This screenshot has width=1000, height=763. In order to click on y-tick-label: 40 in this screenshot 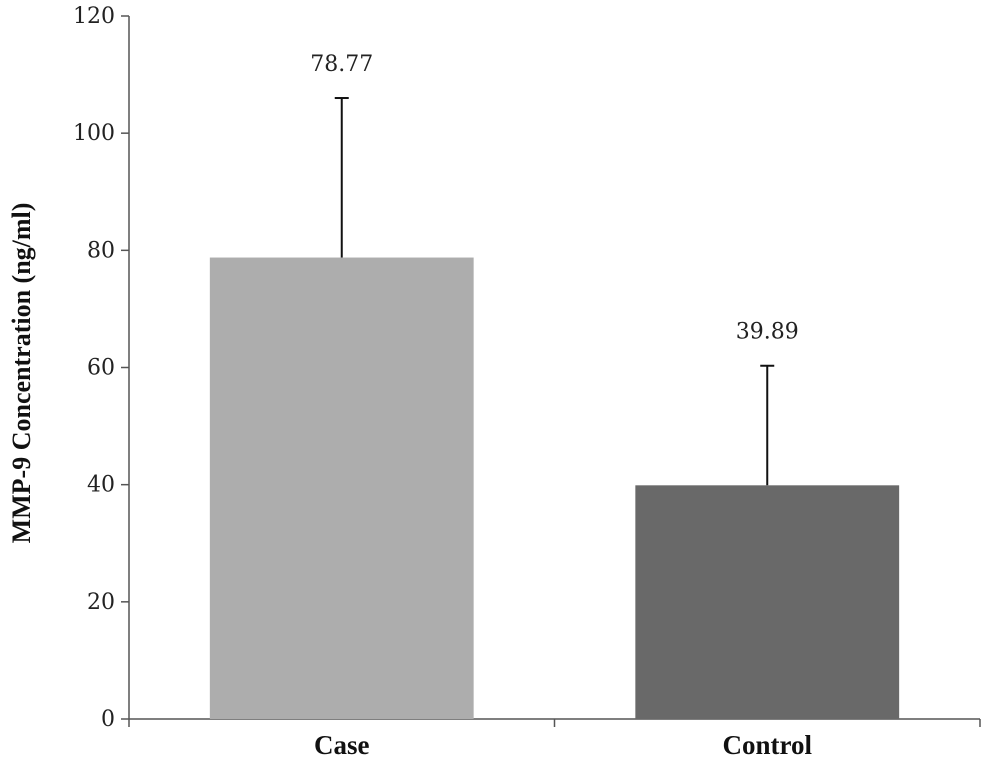, I will do `click(101, 485)`.